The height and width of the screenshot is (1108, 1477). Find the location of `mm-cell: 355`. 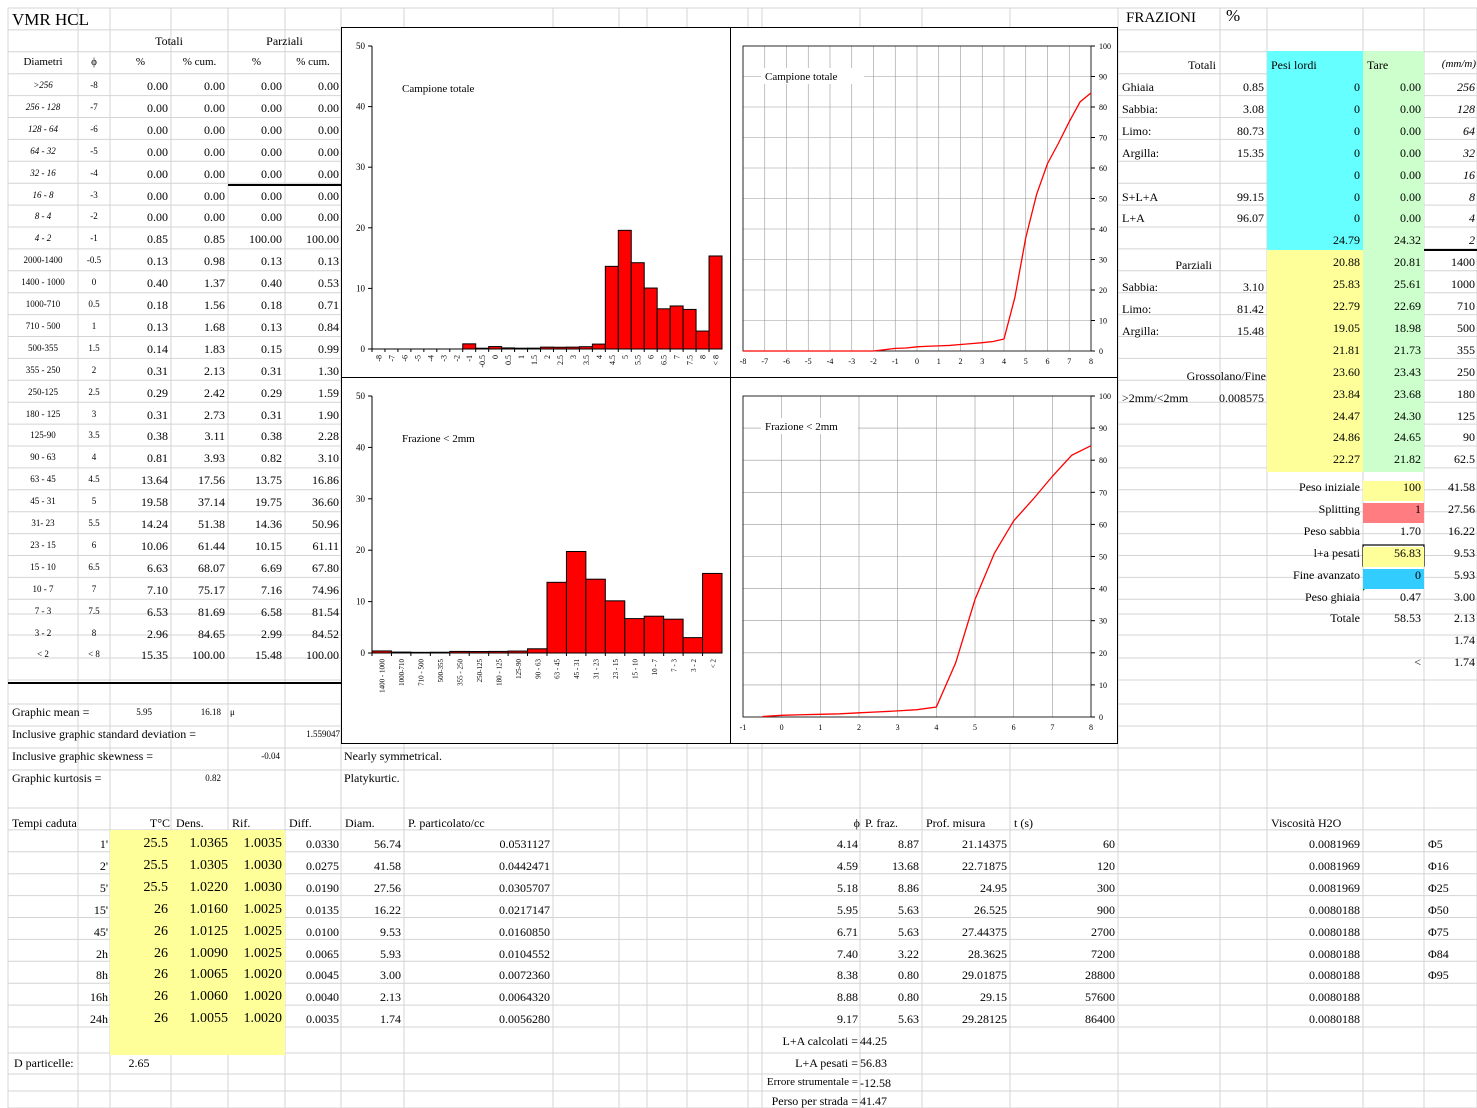

mm-cell: 355 is located at coordinates (1466, 349).